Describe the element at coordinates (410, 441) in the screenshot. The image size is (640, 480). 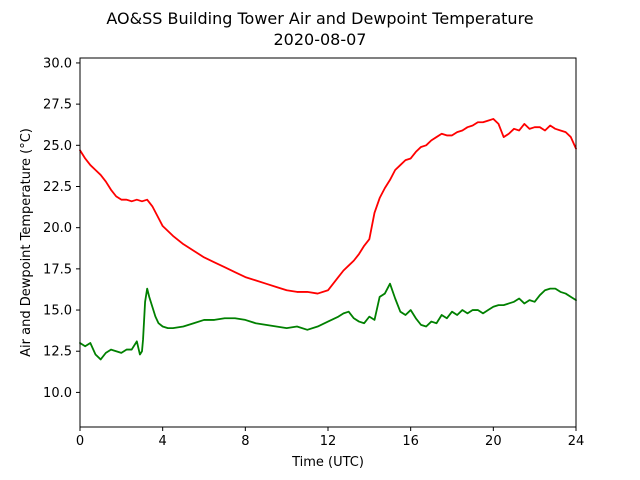
I see `x-tick-label: 16` at that location.